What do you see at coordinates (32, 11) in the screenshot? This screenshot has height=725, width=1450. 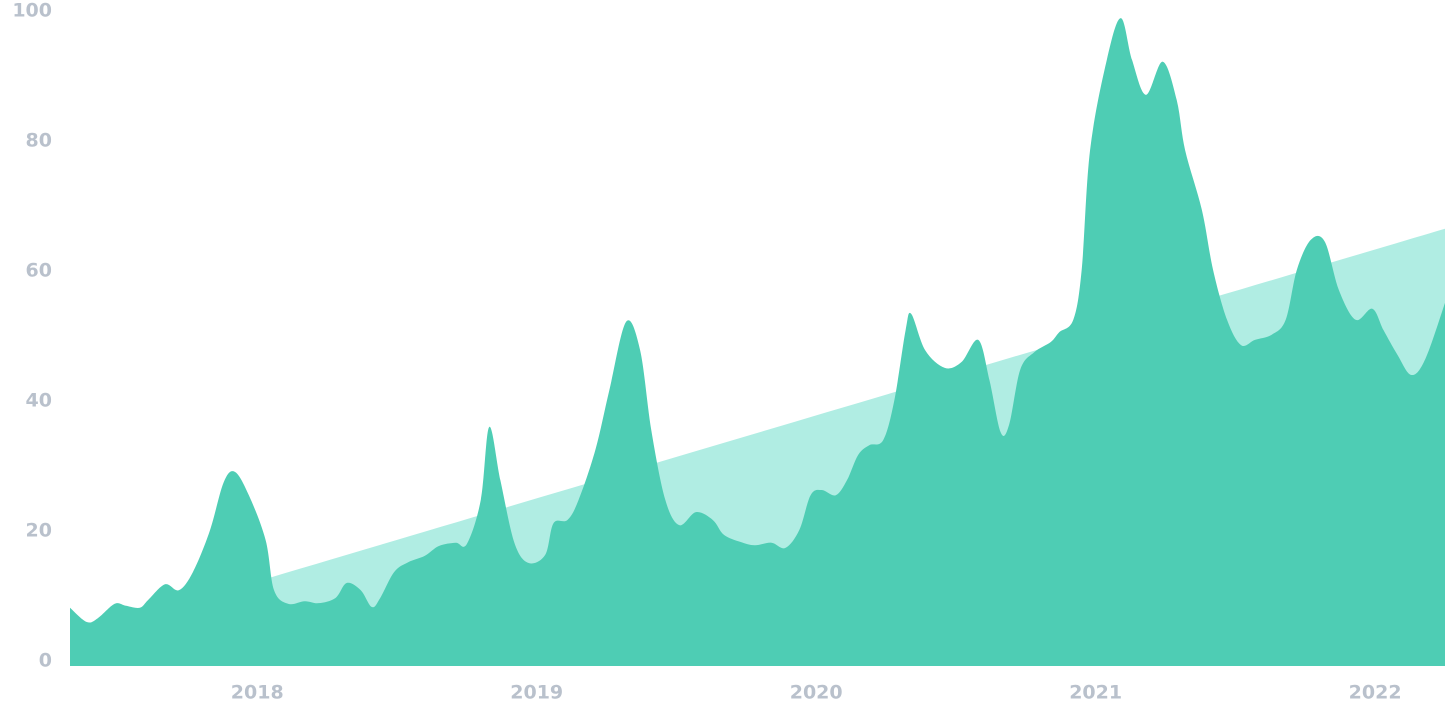 I see `y-tick-label: 100` at bounding box center [32, 11].